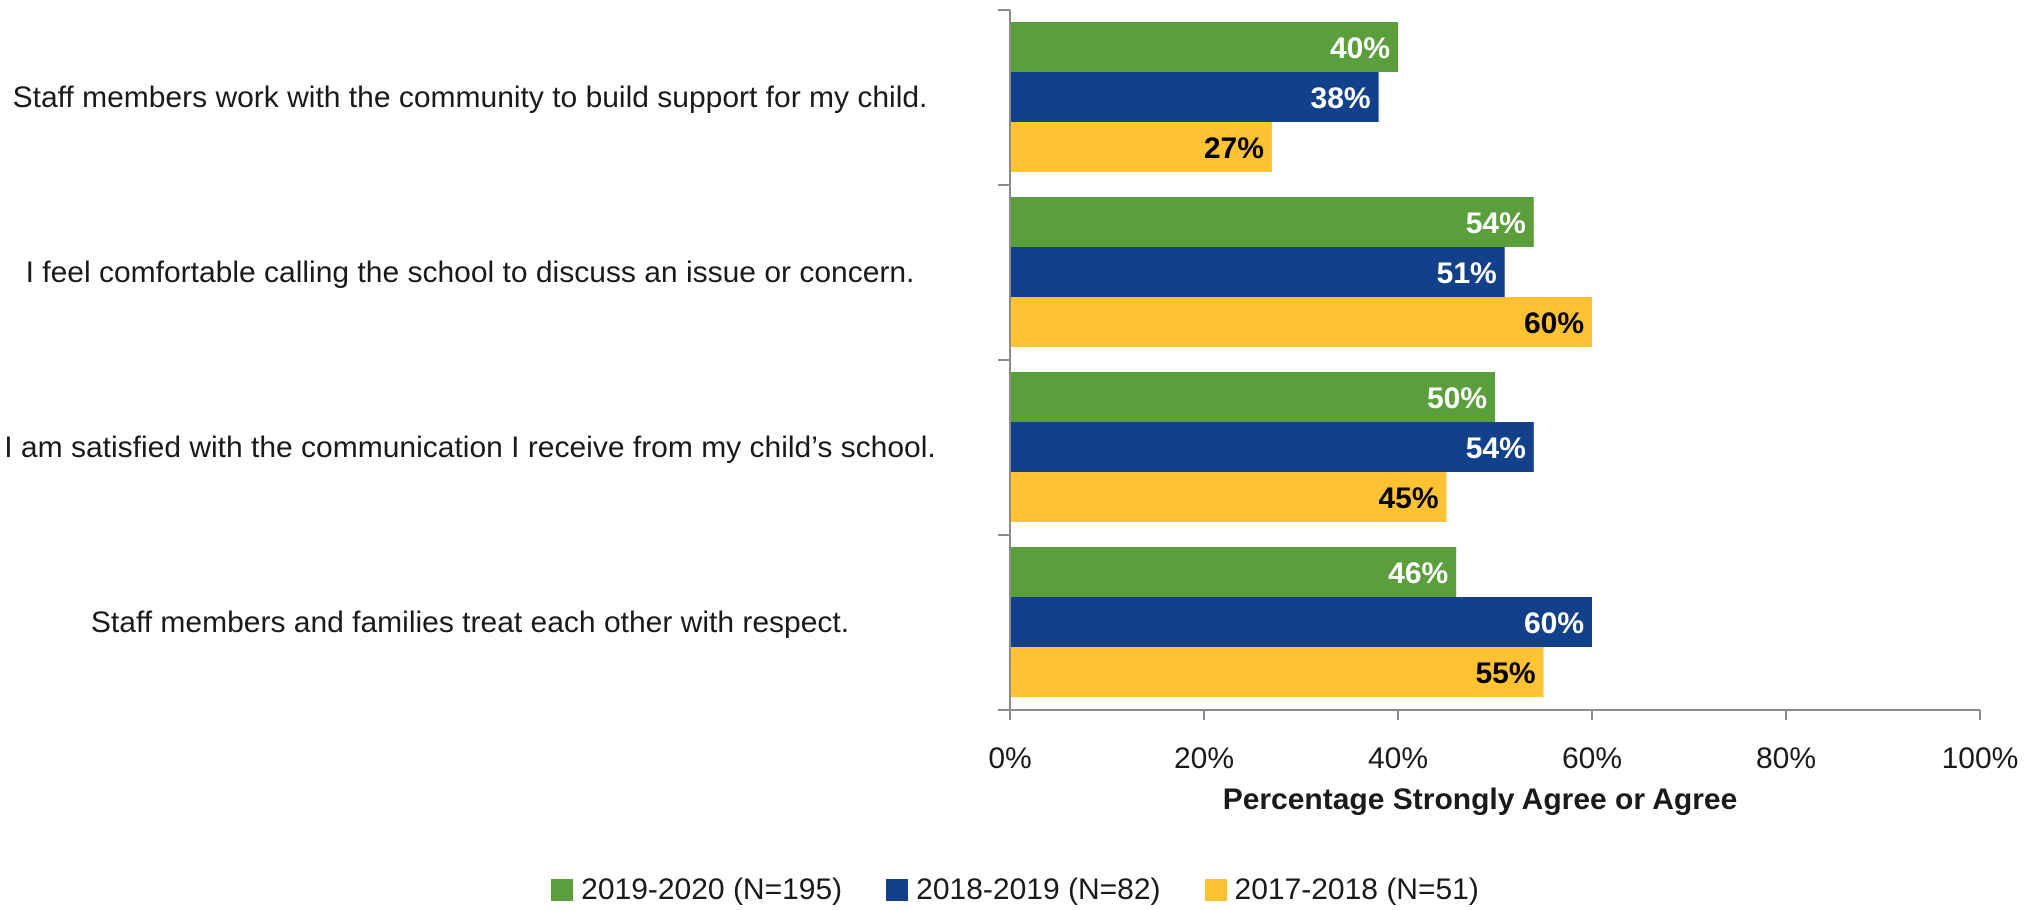  Describe the element at coordinates (1418, 573) in the screenshot. I see `data-label: 46%` at that location.